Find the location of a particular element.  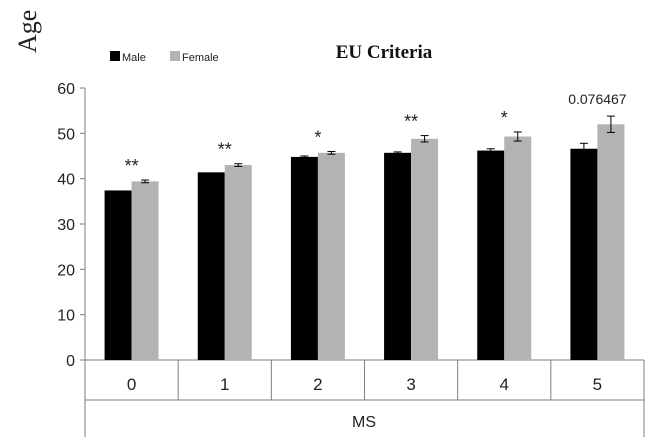

x-axis-label: MS is located at coordinates (364, 422).